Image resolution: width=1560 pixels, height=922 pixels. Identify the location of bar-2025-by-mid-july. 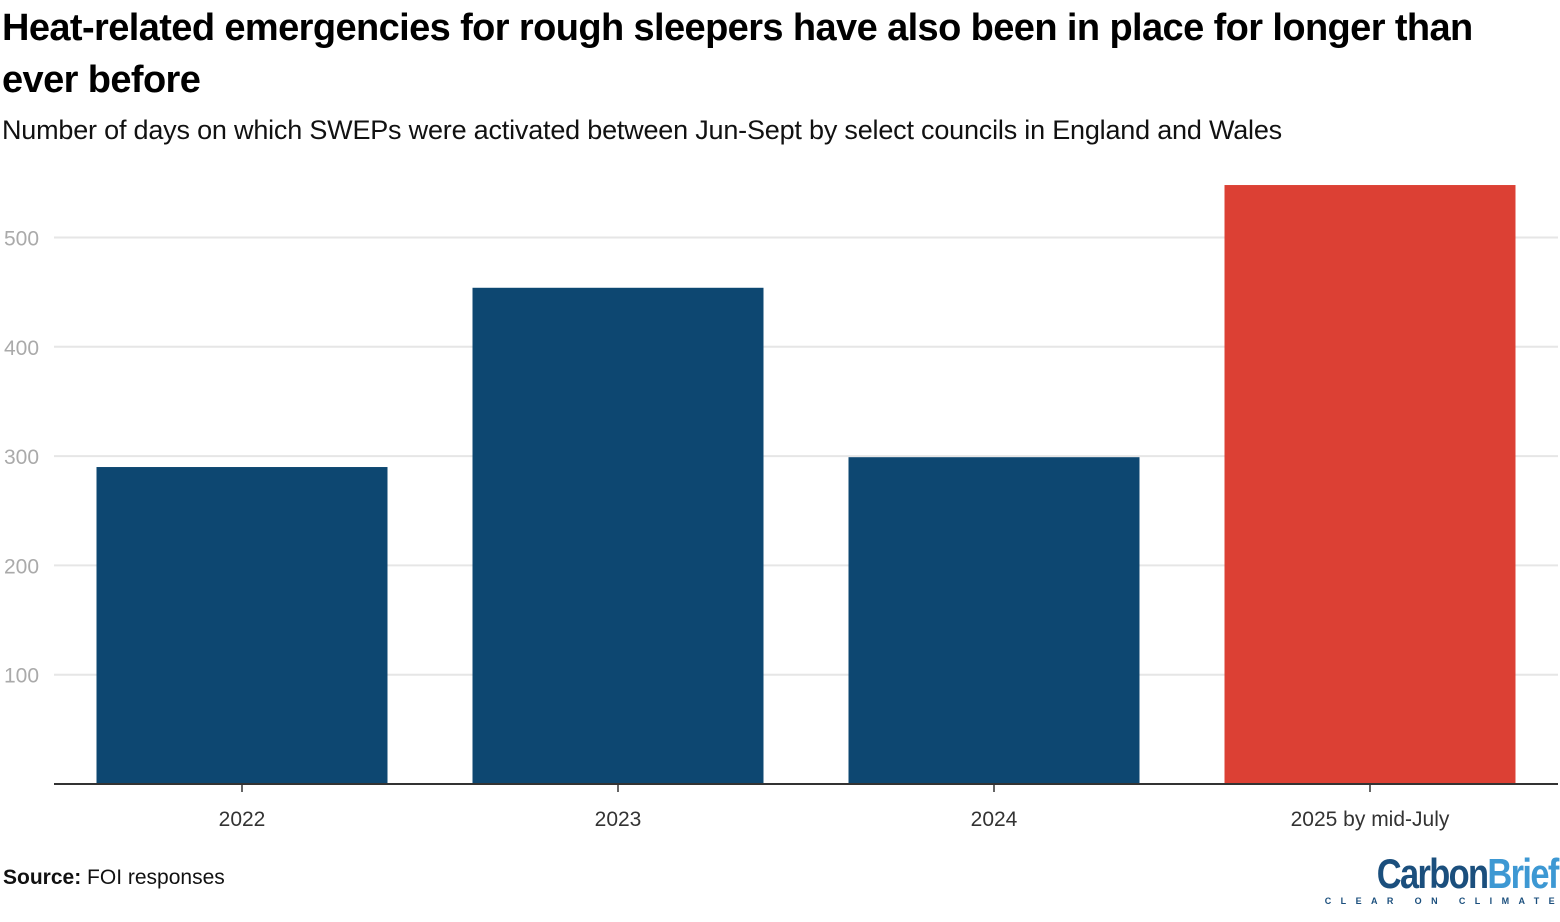
(1370, 484).